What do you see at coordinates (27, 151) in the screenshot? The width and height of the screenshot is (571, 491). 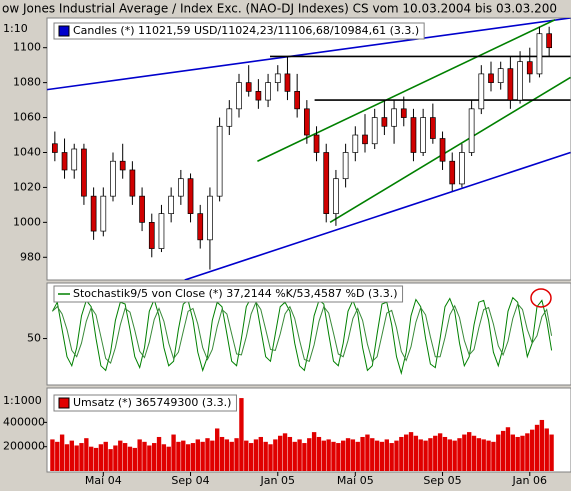 I see `y-tick-label: 1040` at bounding box center [27, 151].